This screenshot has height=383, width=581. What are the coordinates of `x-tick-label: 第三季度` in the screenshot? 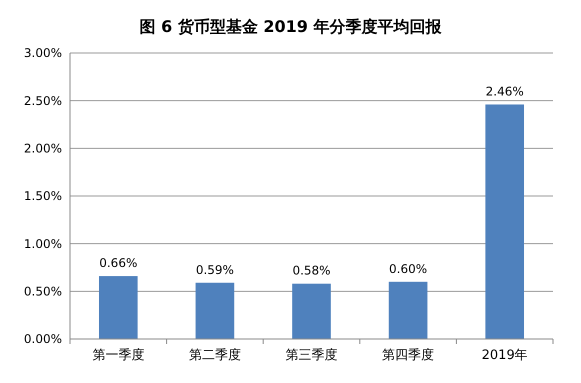 It's located at (312, 355).